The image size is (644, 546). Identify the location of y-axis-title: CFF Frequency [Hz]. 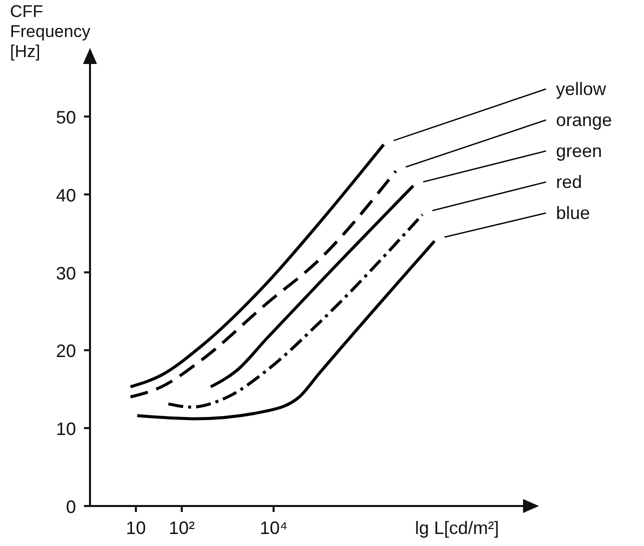
(50, 32).